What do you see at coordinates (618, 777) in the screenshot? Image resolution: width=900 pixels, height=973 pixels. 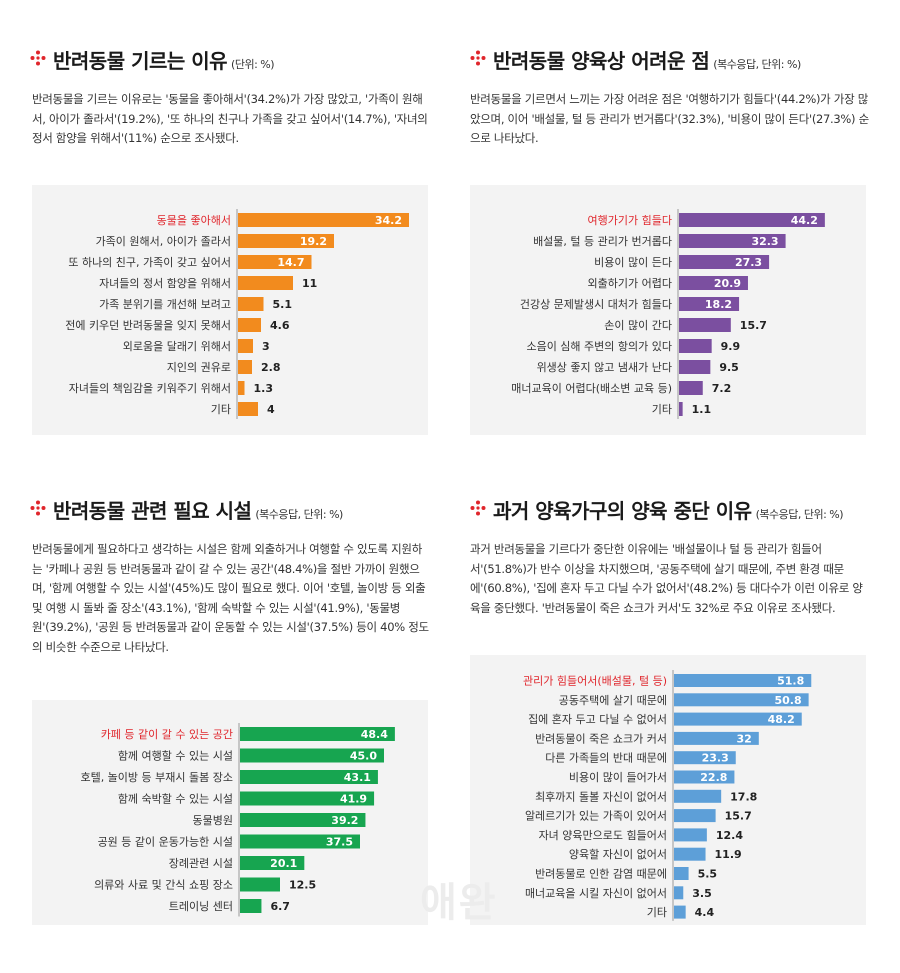 I see `category-label: 비용이 많이 들어가서` at bounding box center [618, 777].